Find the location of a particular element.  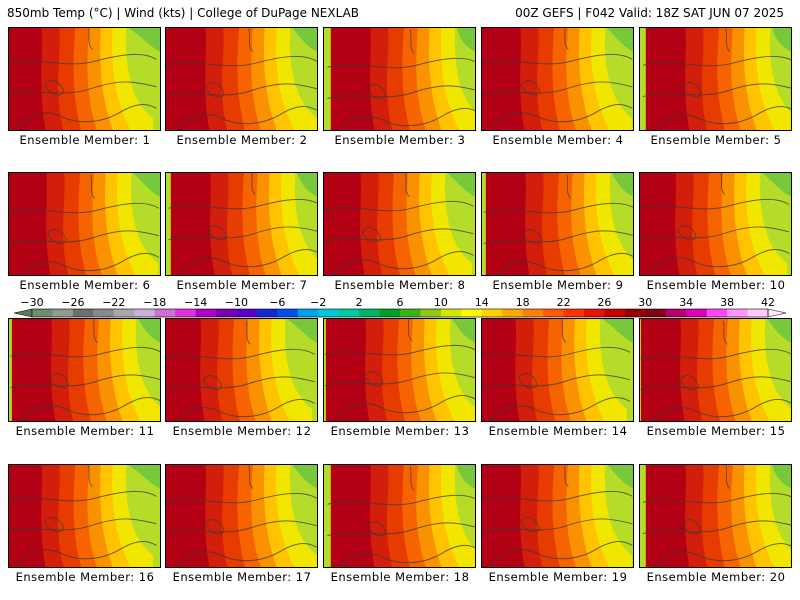

ensemble-member-label: Ensemble Member: 19 is located at coordinates (558, 577).